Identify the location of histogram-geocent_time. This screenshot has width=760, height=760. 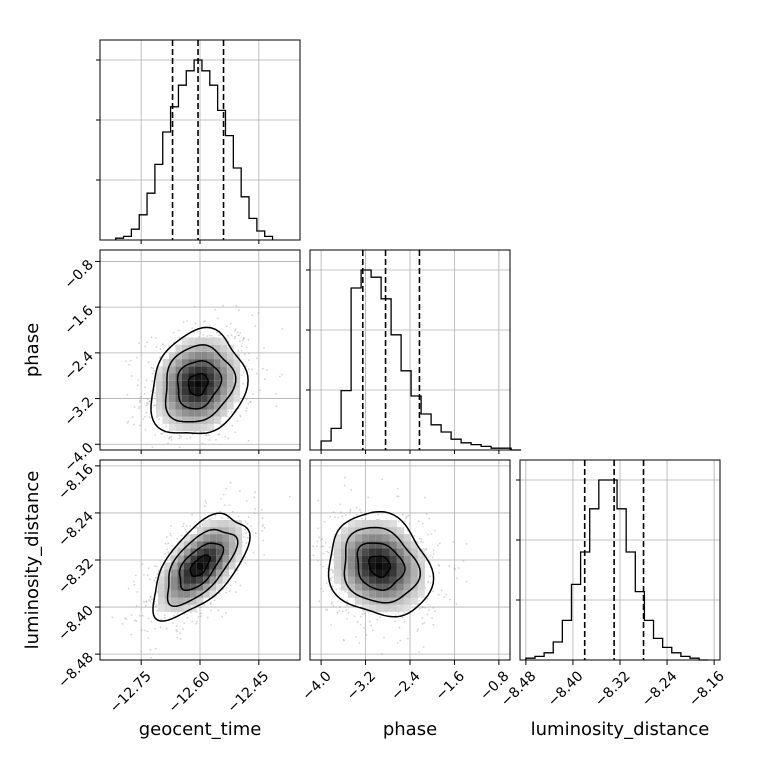
(194, 149).